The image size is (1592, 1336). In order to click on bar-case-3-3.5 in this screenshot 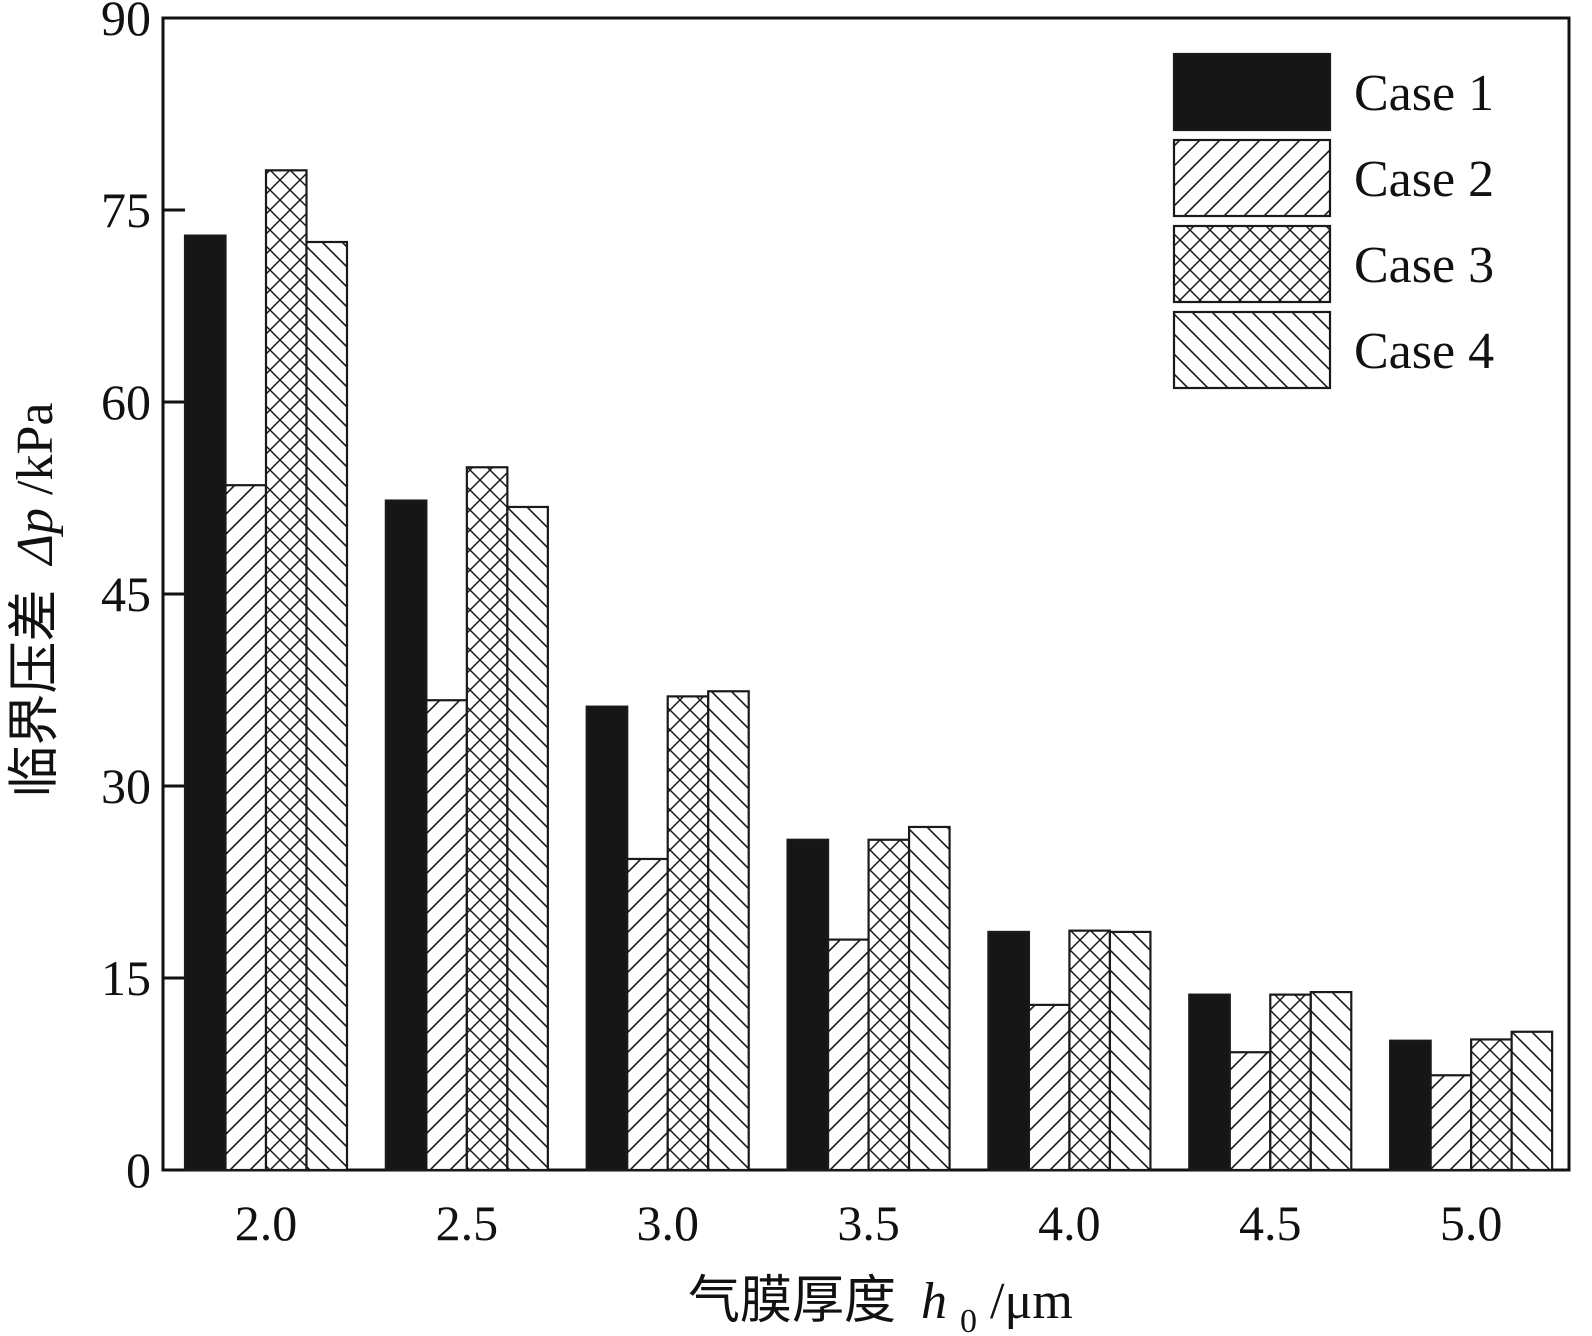, I will do `click(889, 1005)`.